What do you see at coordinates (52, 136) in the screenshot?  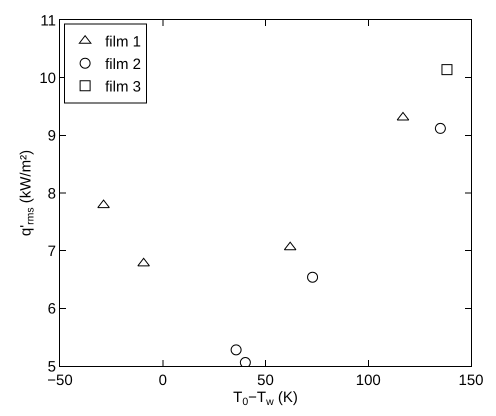 I see `y-tick-label: 9` at bounding box center [52, 136].